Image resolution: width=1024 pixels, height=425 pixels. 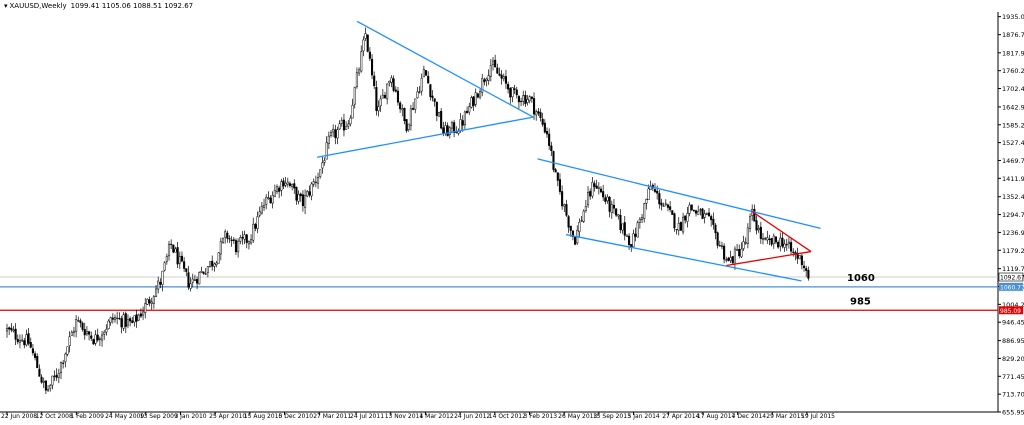 I want to click on triangle-upper-line, so click(x=445, y=69).